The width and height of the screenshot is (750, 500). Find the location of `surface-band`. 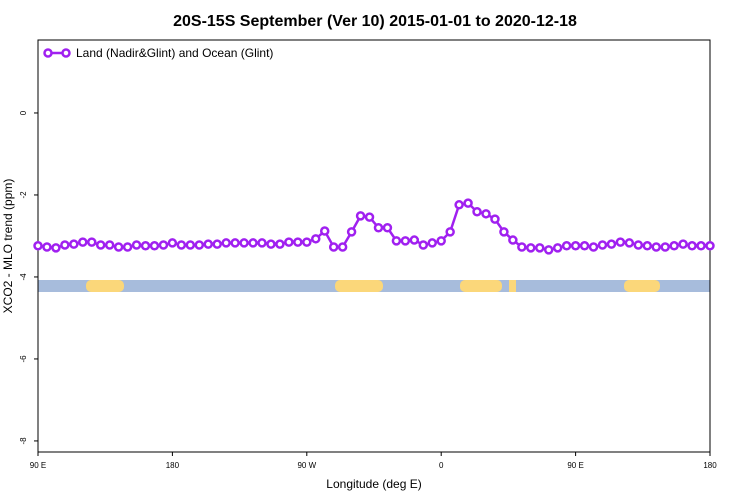

surface-band is located at coordinates (374, 286).